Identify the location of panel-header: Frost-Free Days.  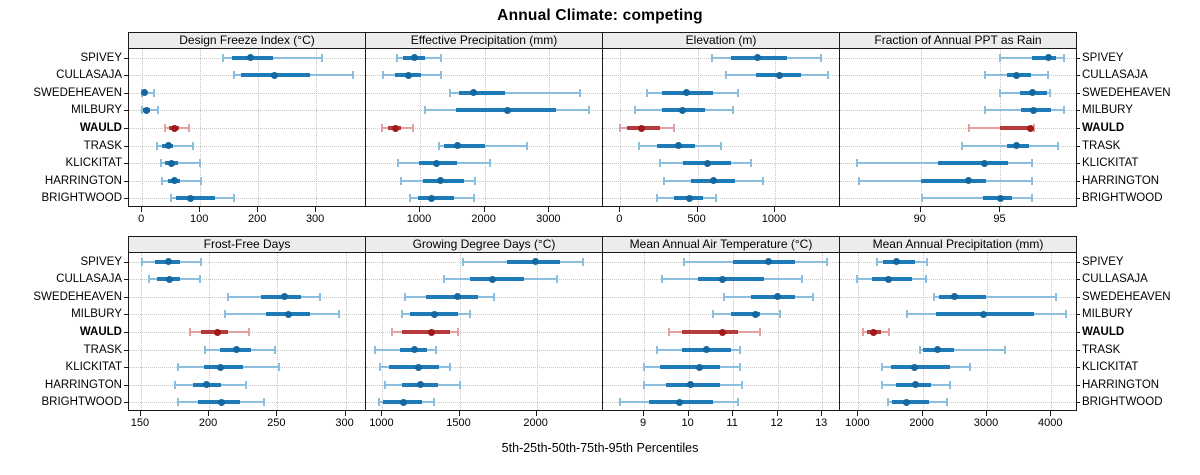
(247, 244).